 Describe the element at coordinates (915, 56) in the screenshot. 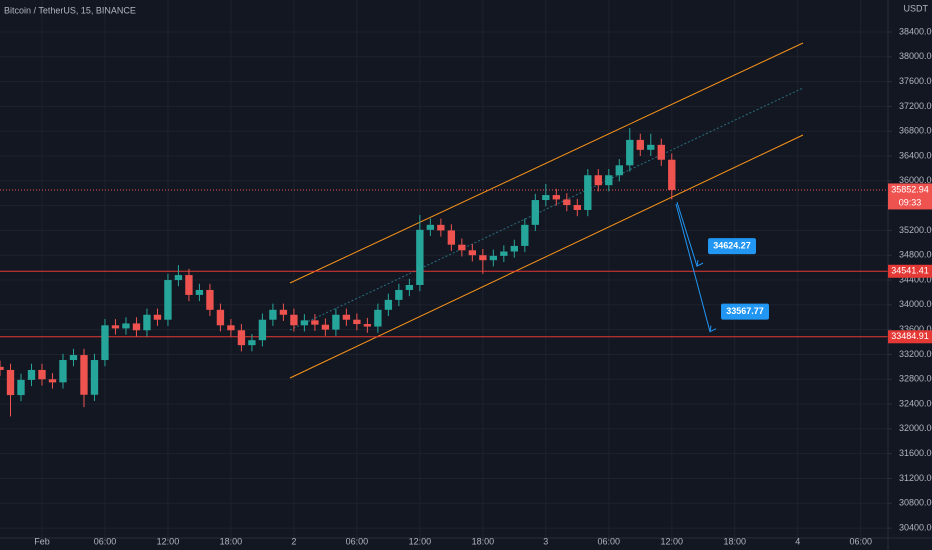

I see `y-tick-label: 38000.00` at that location.